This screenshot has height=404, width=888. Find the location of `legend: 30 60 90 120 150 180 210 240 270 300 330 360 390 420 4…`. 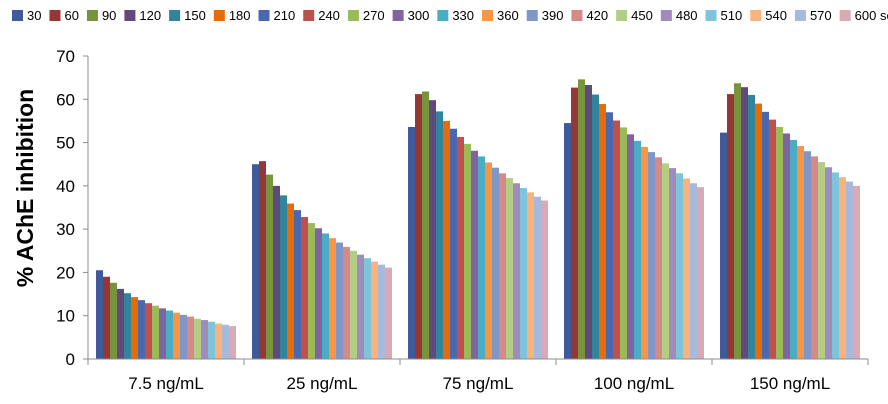

legend: 30 60 90 120 150 180 210 240 270 300 330 360 390 420 4… is located at coordinates (450, 15).